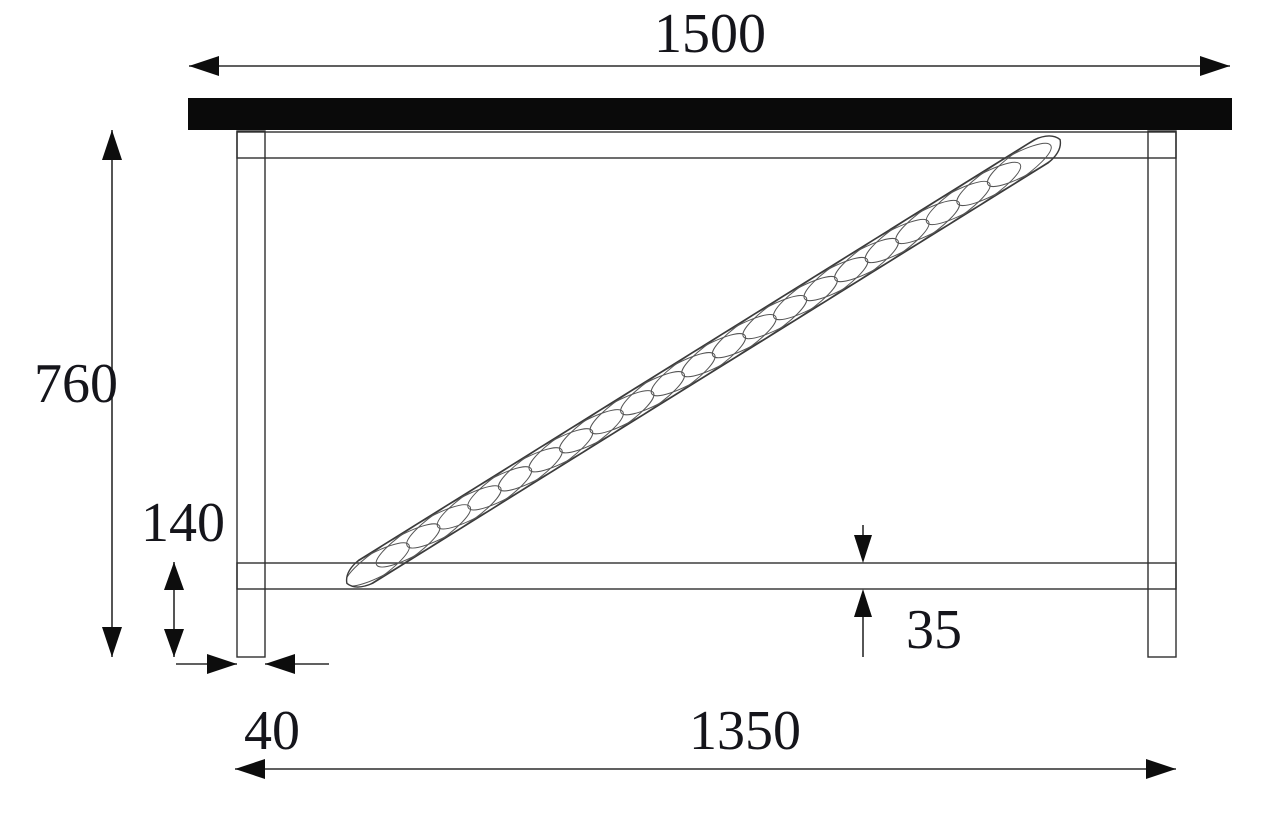 This screenshot has height=816, width=1280. I want to click on dimension-label-140: 140, so click(183, 523).